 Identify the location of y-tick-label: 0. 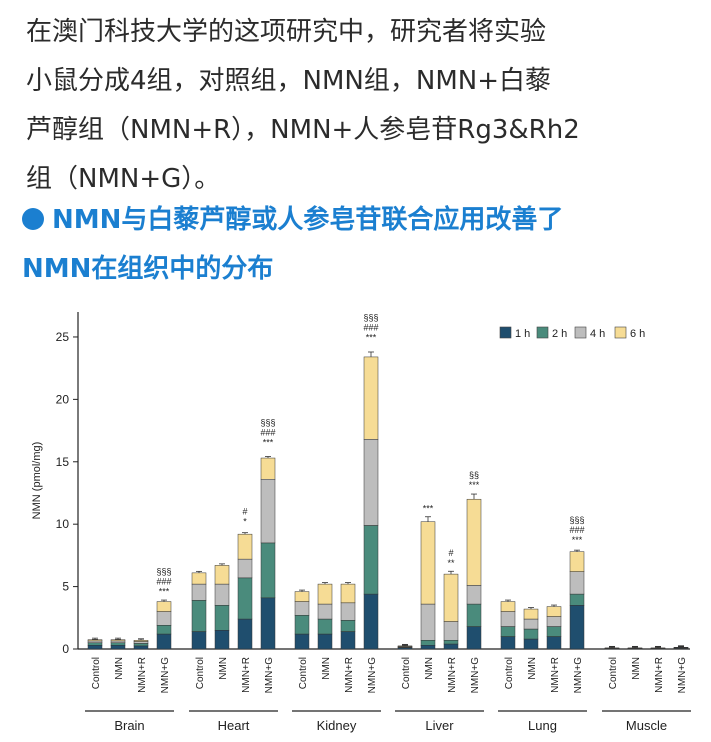
(65, 649).